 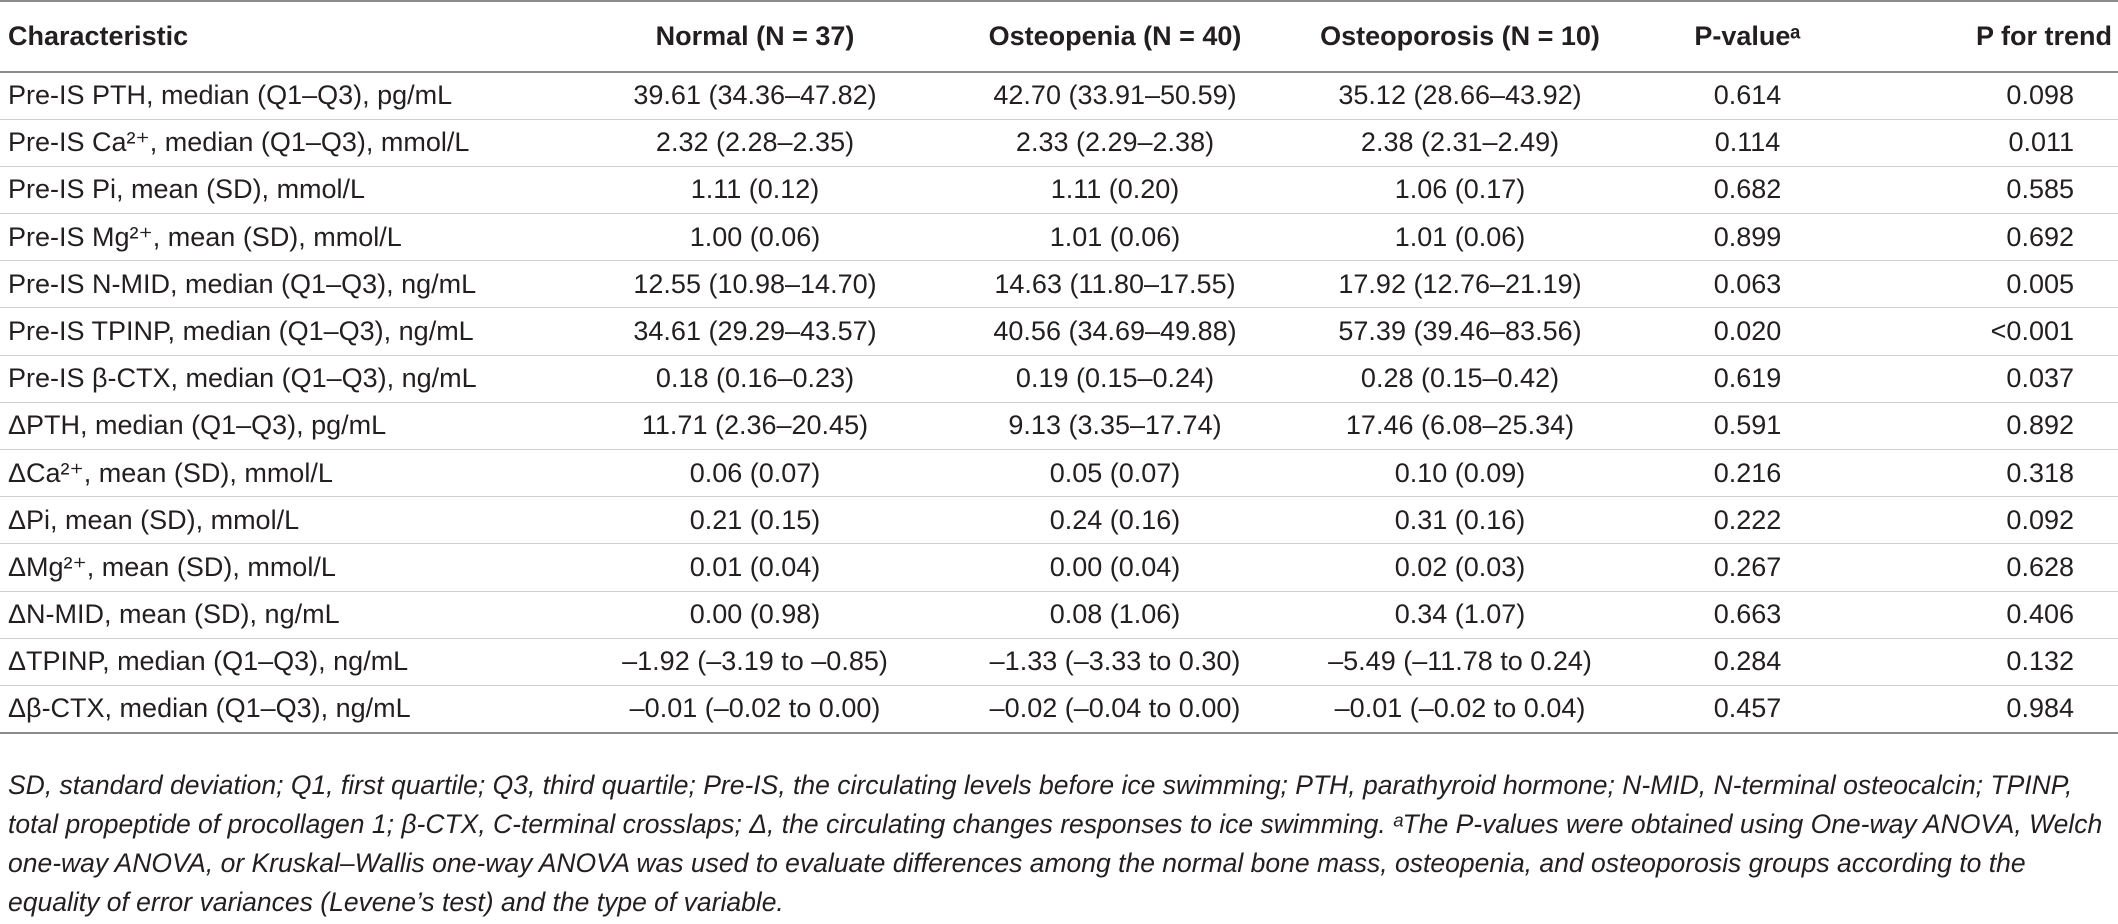 What do you see at coordinates (755, 190) in the screenshot?
I see `normal-cell: 1.11 (0.12)` at bounding box center [755, 190].